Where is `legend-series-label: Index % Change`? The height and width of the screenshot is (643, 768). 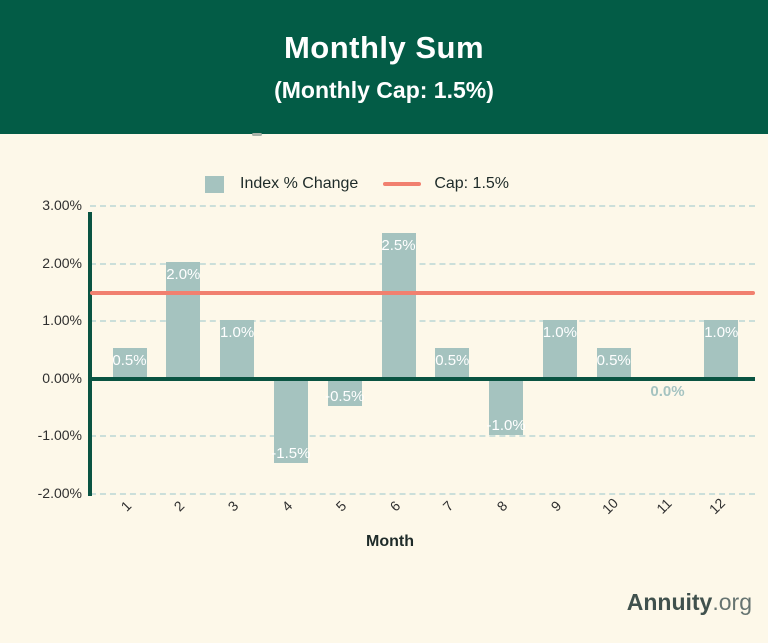
legend-series-label: Index % Change is located at coordinates (299, 183).